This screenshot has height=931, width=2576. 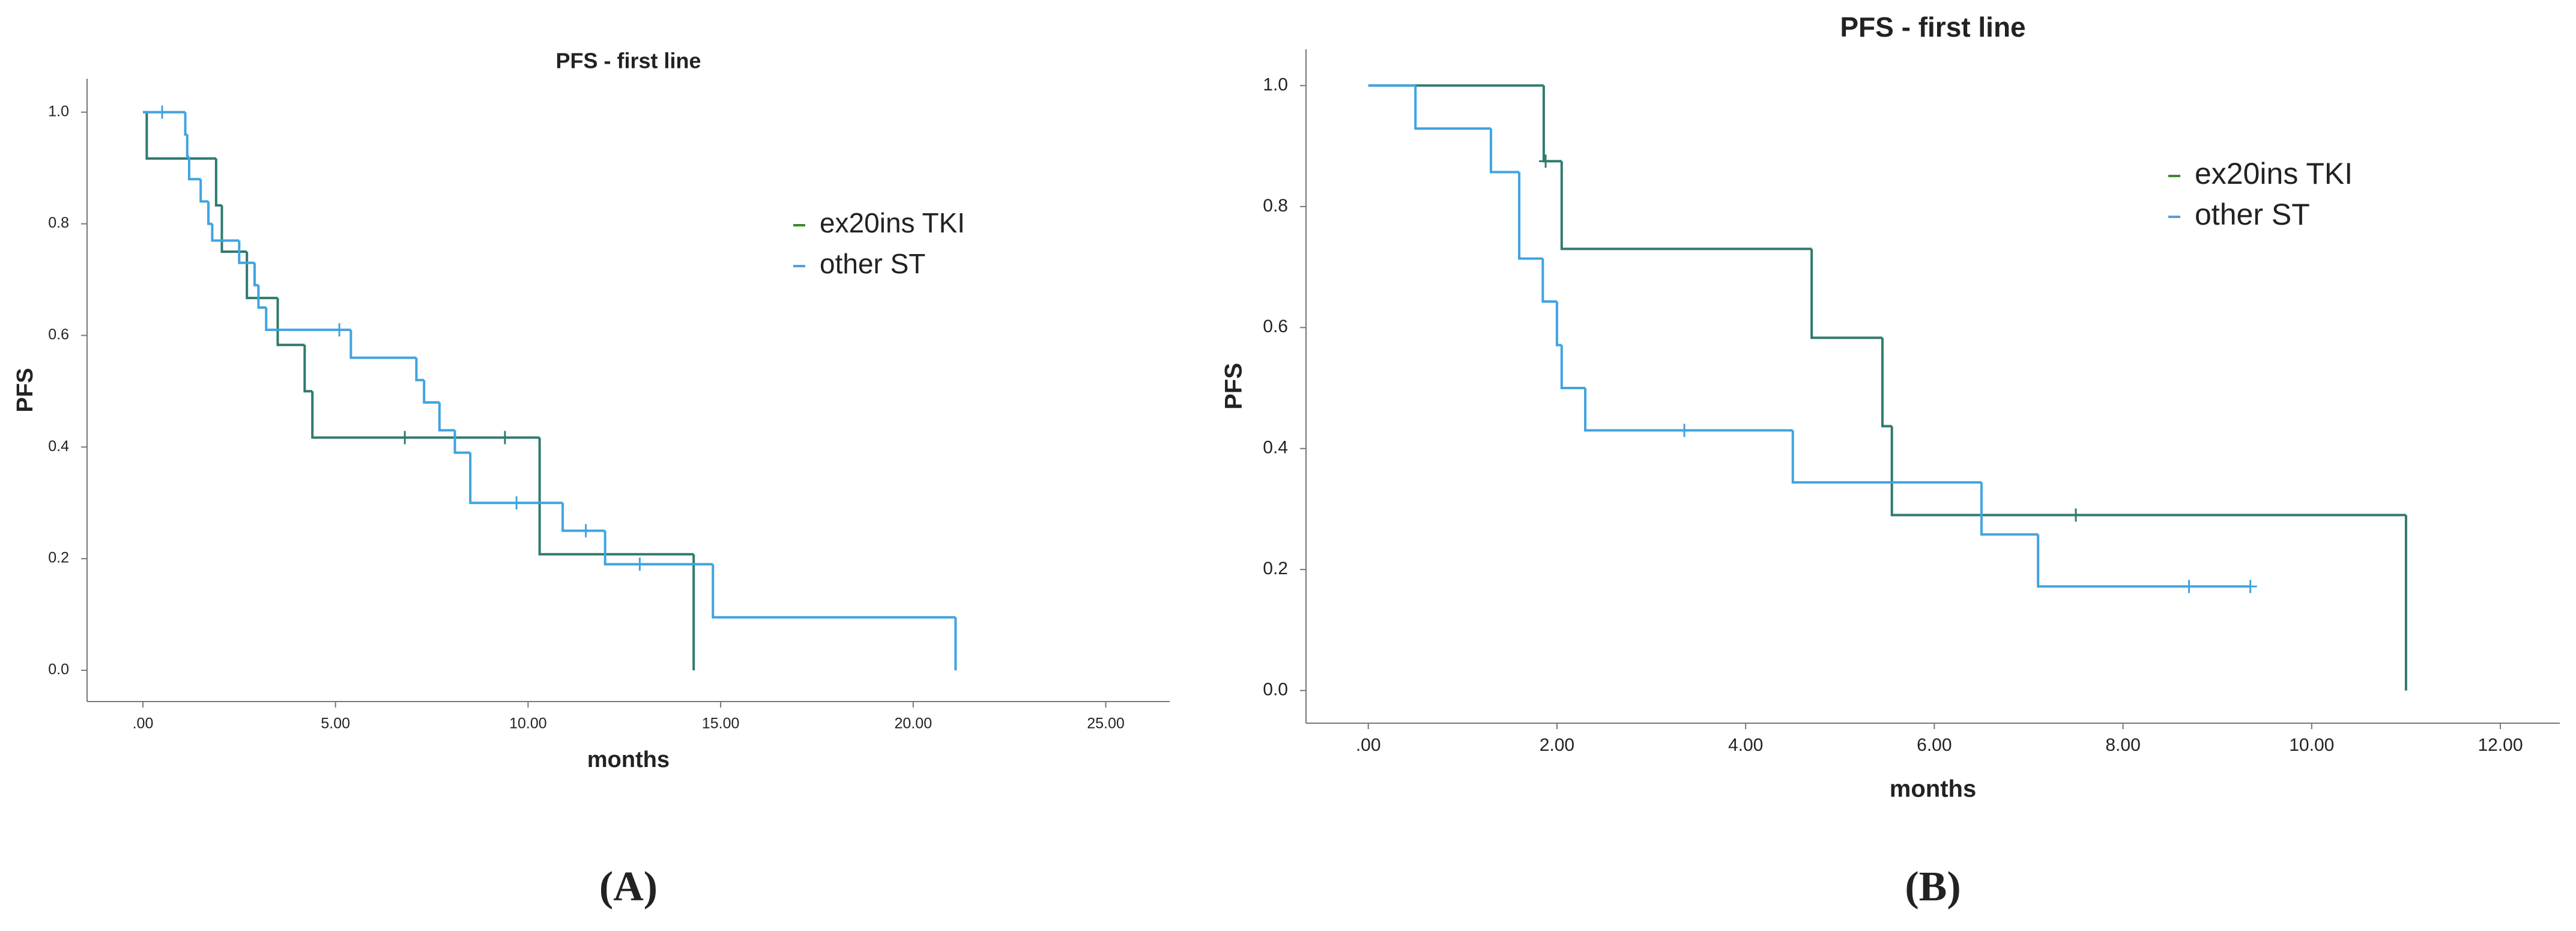 What do you see at coordinates (629, 887) in the screenshot?
I see `panel-label: (A)` at bounding box center [629, 887].